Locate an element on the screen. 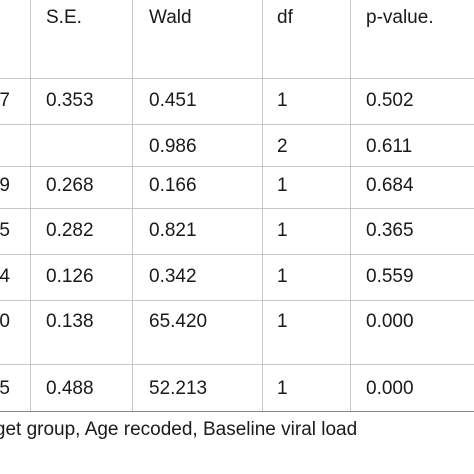  cell-se: 0.268 is located at coordinates (70, 185).